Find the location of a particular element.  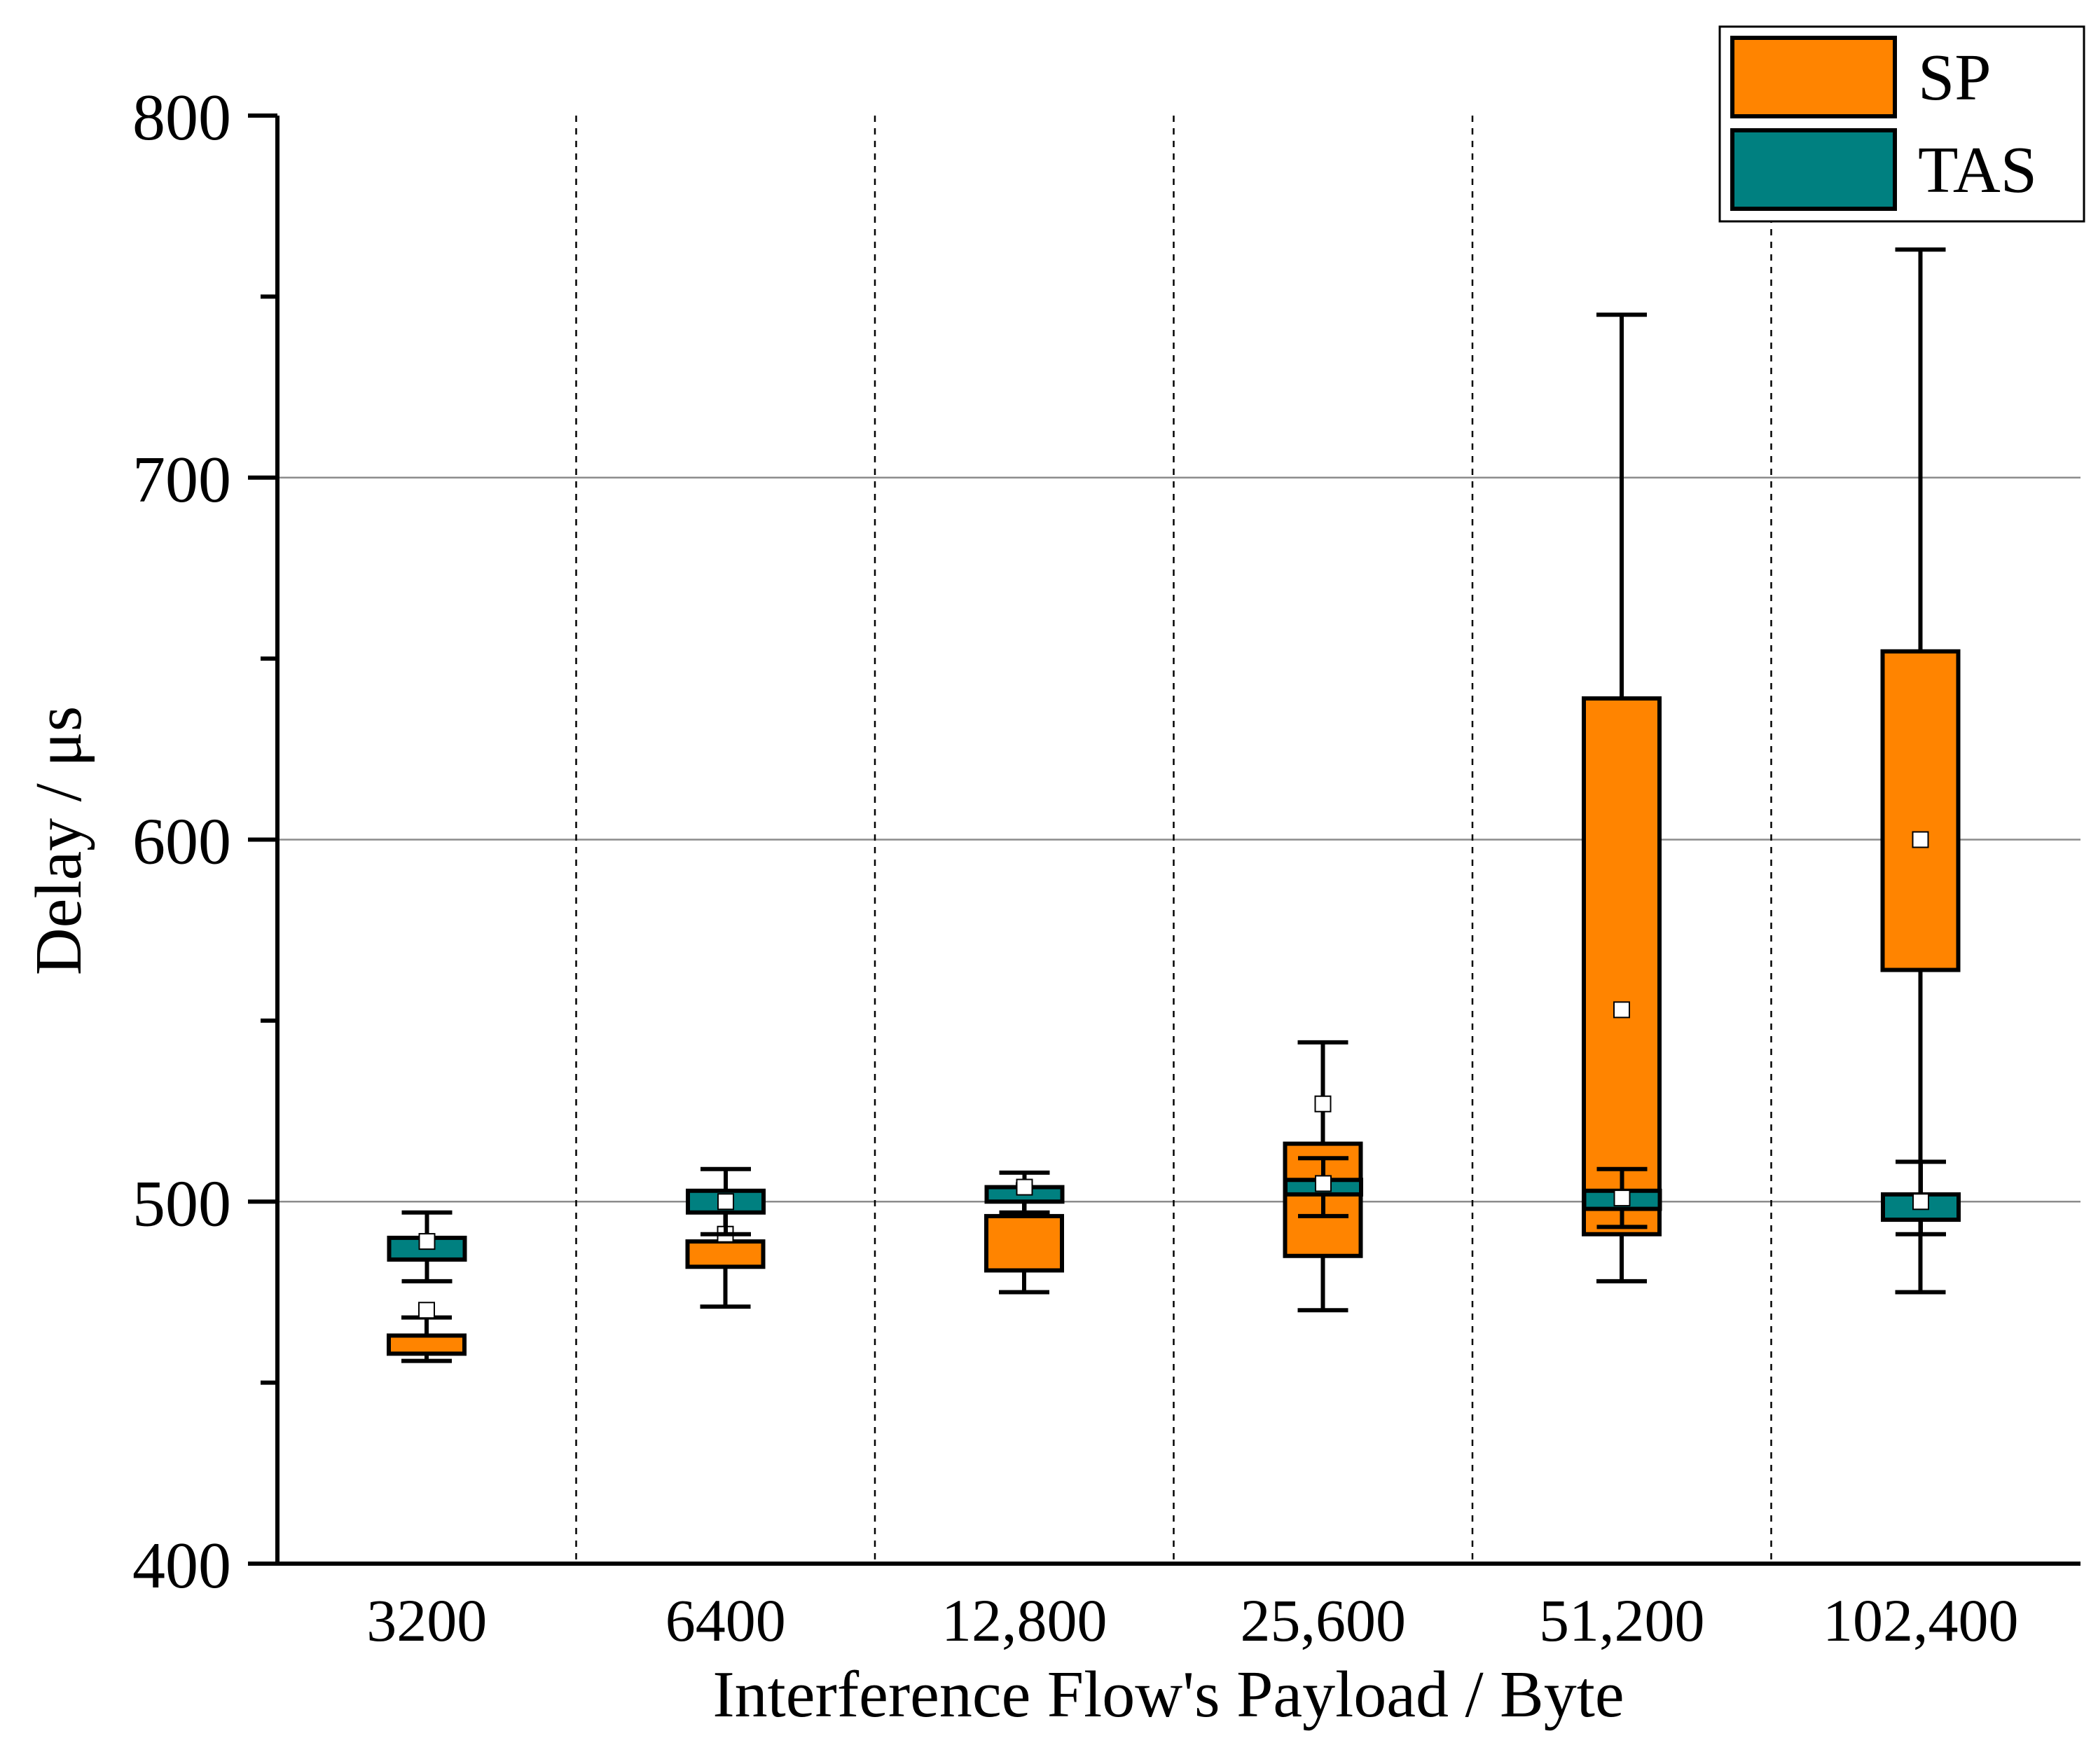

y-tick-label: 800 is located at coordinates (181, 117).